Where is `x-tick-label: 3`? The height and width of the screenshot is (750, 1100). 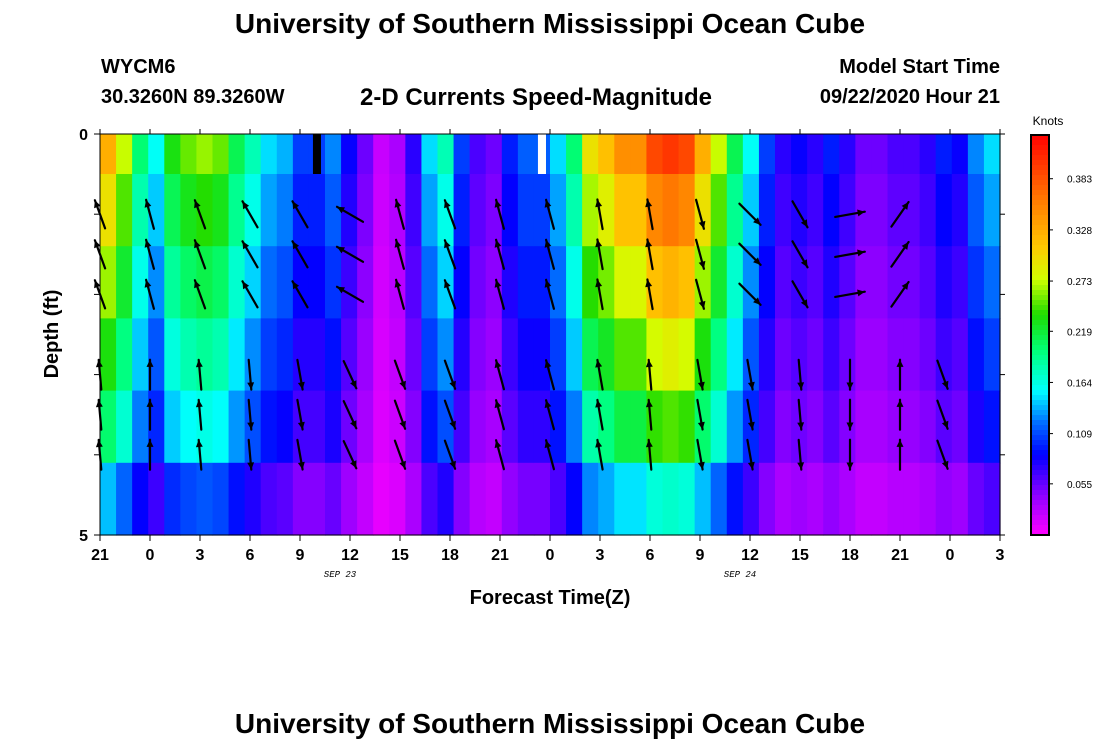 x-tick-label: 3 is located at coordinates (200, 555).